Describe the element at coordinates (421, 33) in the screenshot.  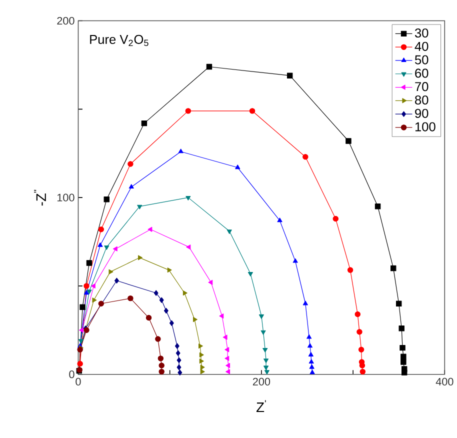
I see `legend-label: 30` at that location.